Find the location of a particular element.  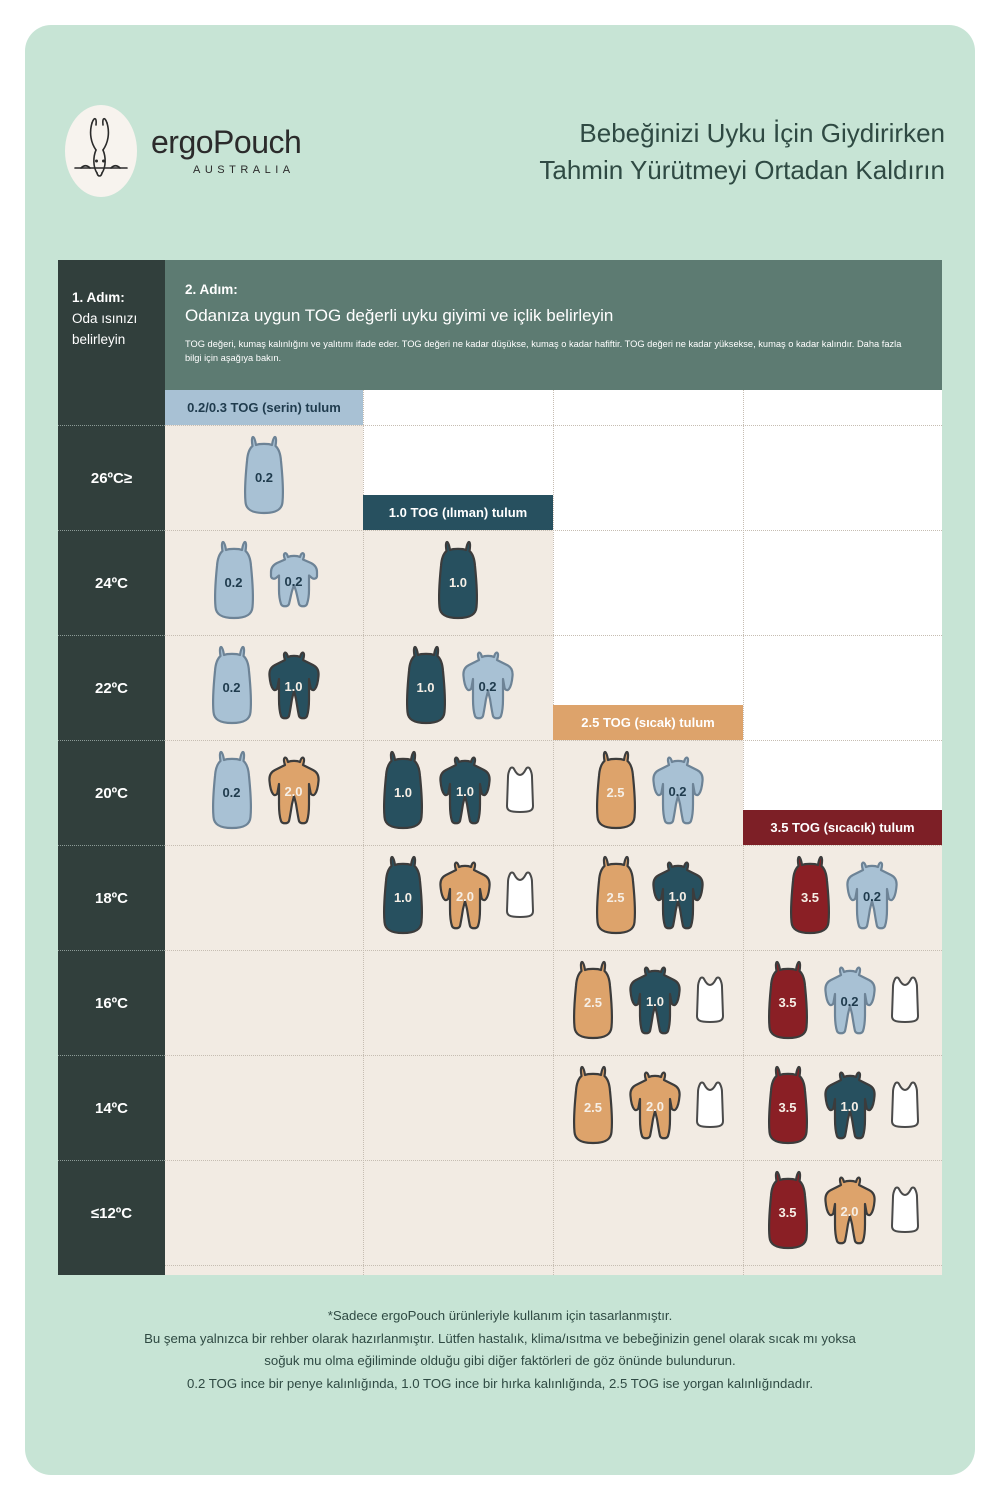

garment-cell: 3.5 1.0 is located at coordinates (842, 1107).